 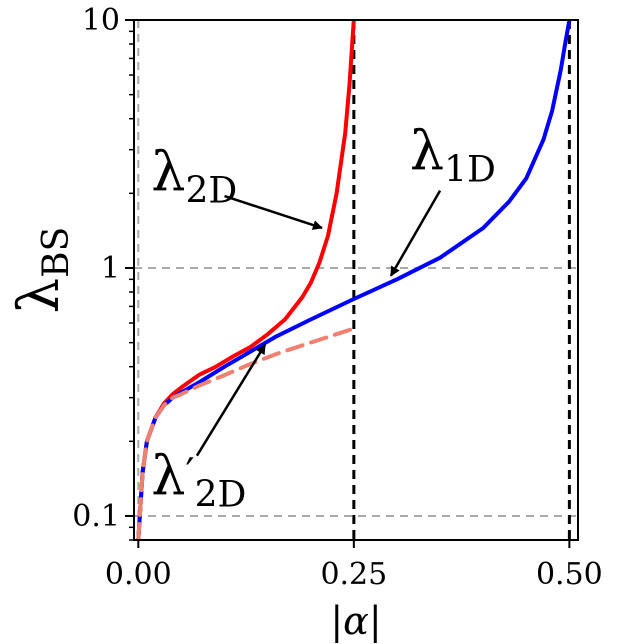 I want to click on x-tick-label: 0.50, so click(x=569, y=574).